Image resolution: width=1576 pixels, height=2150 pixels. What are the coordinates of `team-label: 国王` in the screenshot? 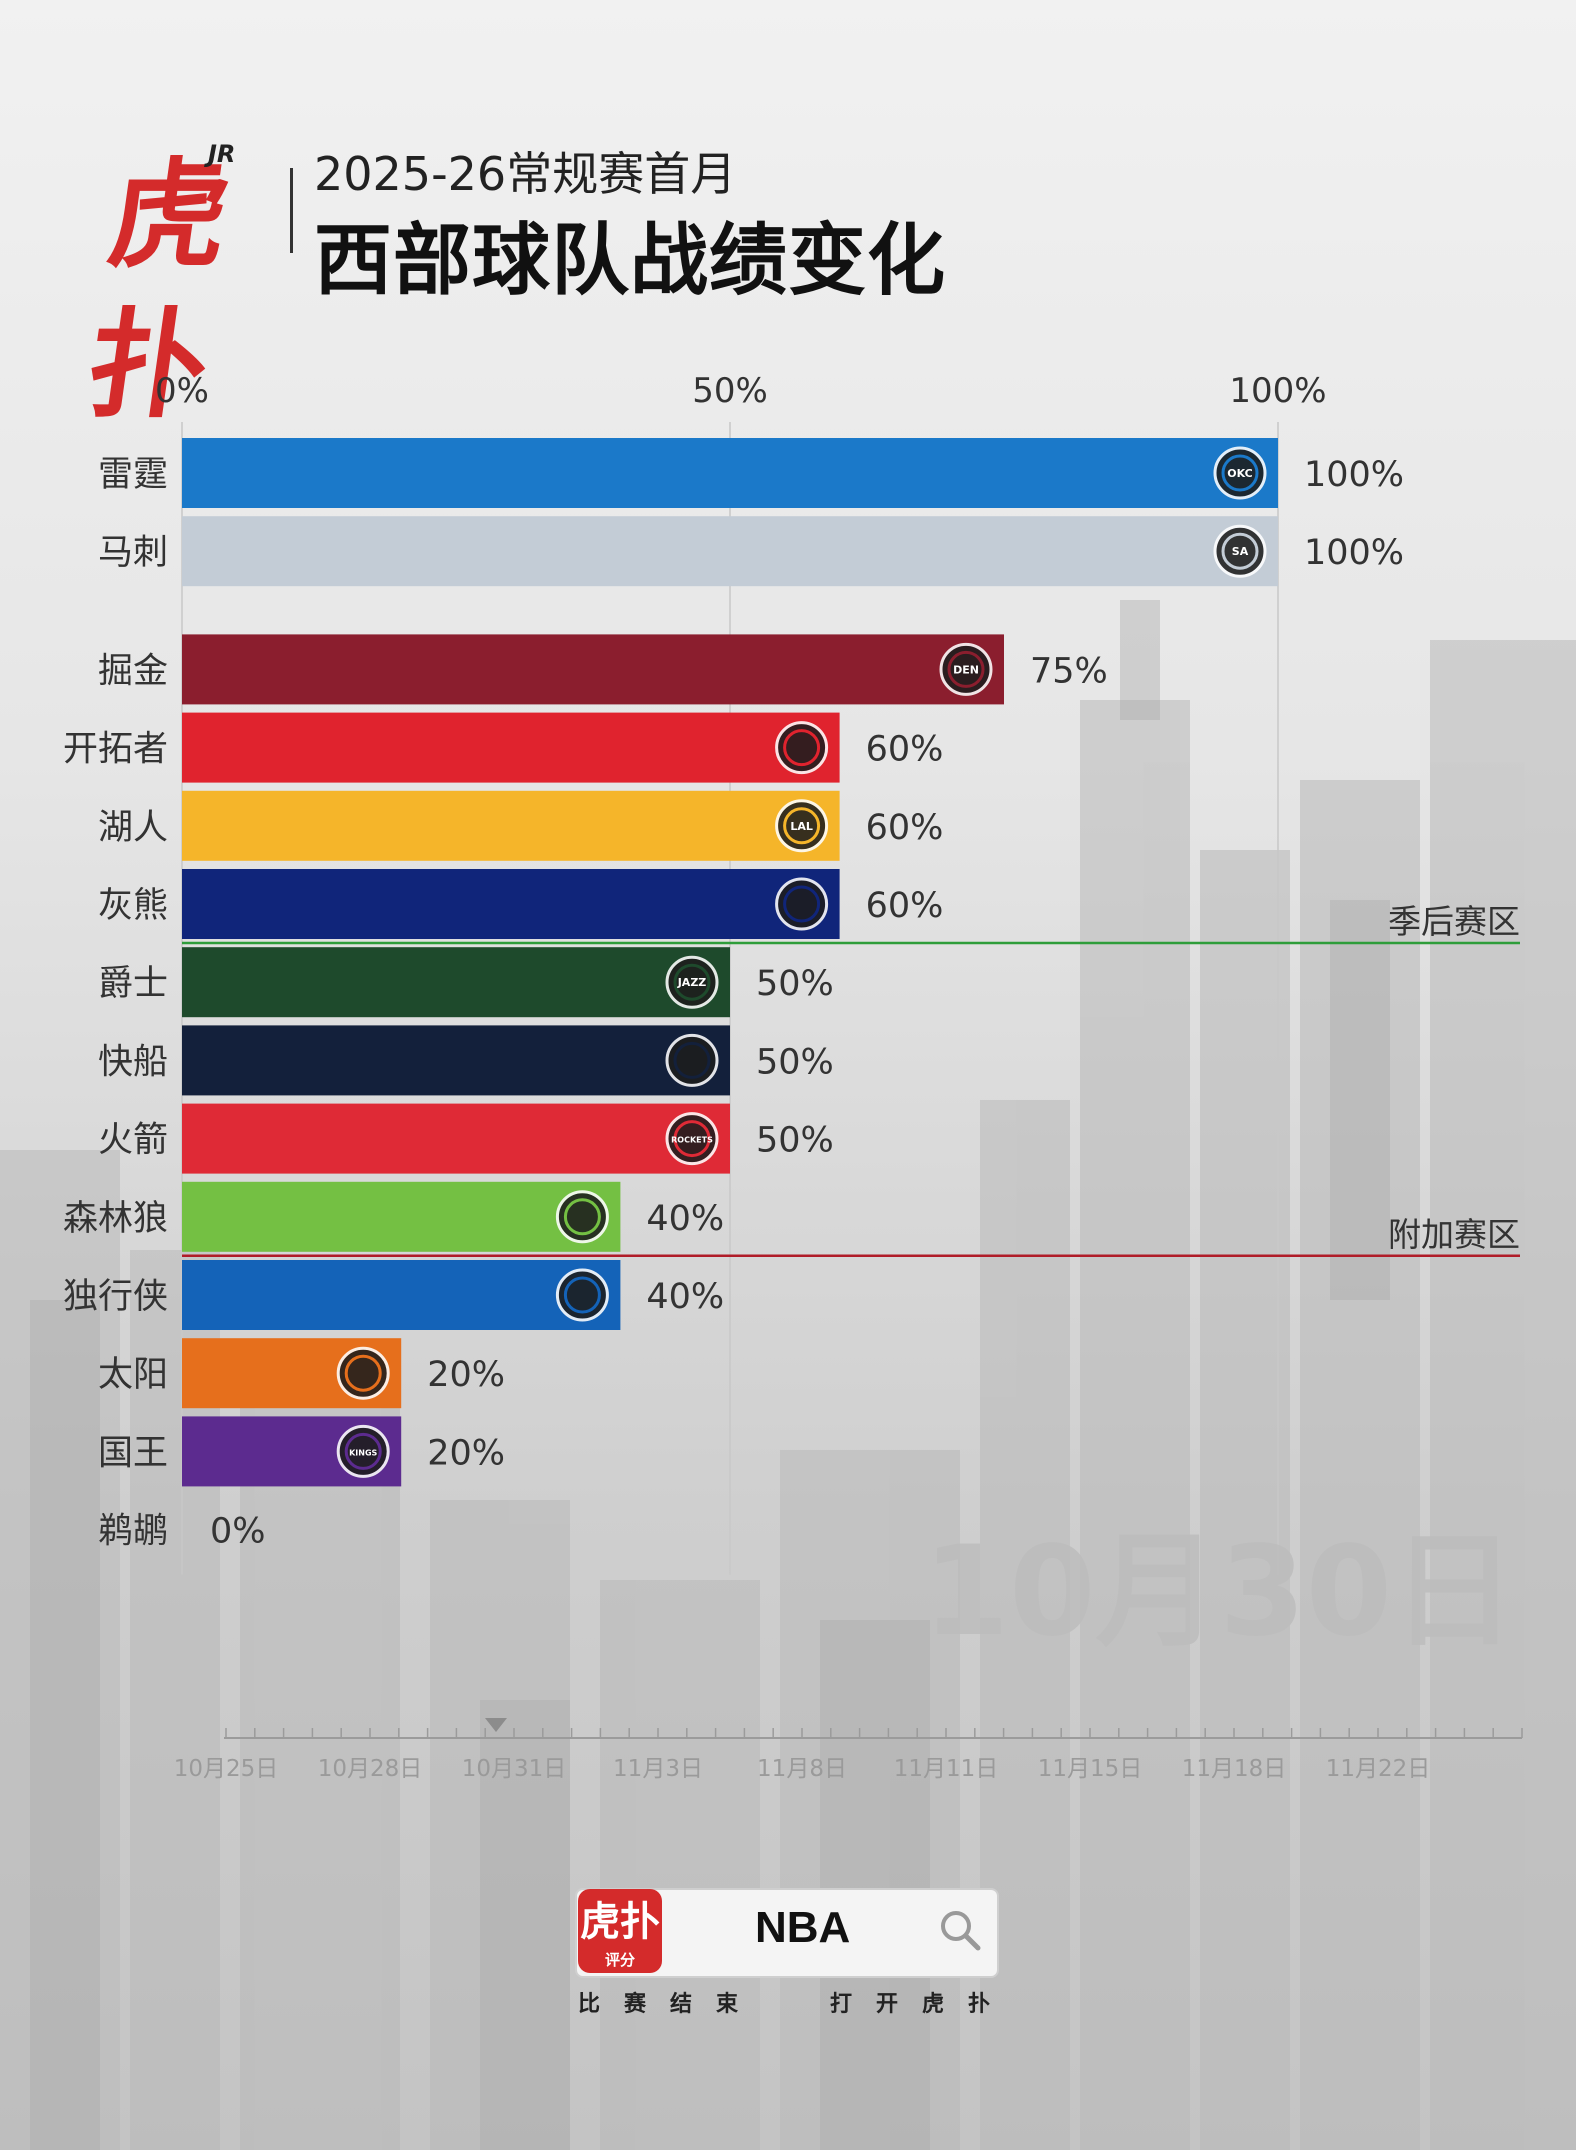 It's located at (133, 1453).